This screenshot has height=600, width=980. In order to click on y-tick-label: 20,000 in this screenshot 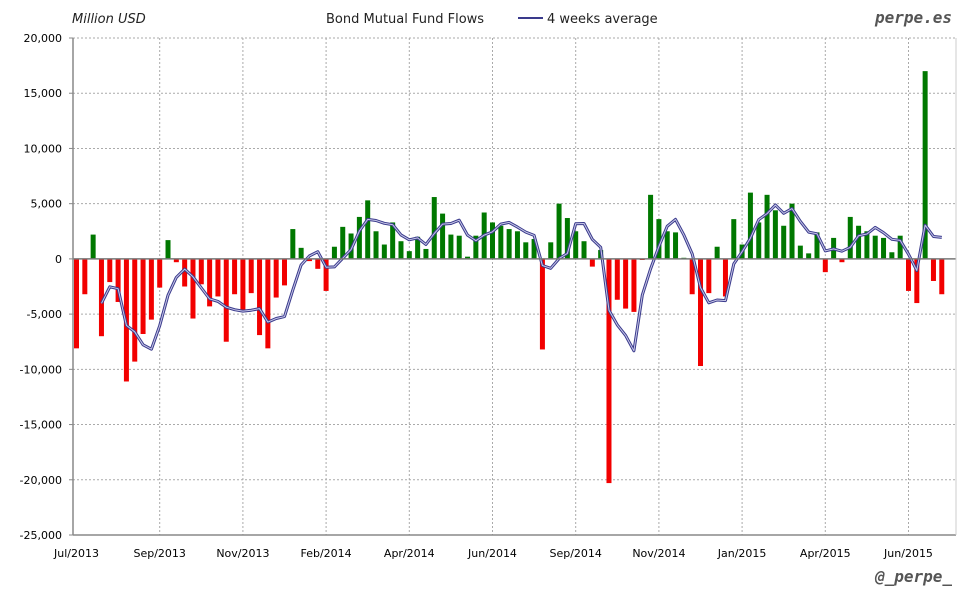, I will do `click(43, 38)`.